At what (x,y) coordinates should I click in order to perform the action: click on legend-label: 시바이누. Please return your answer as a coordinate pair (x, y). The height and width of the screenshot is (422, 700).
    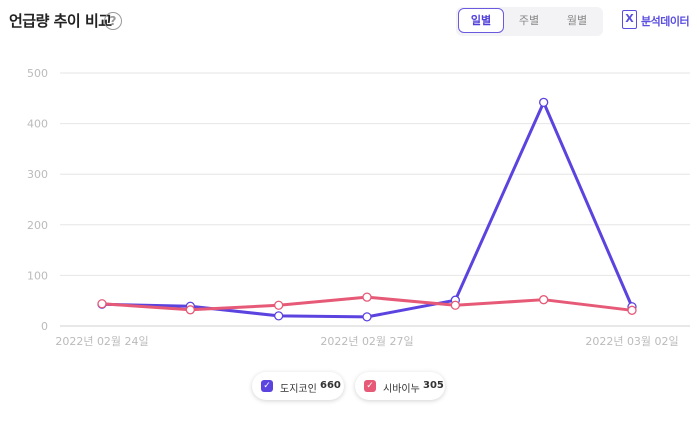
    Looking at the image, I should click on (401, 389).